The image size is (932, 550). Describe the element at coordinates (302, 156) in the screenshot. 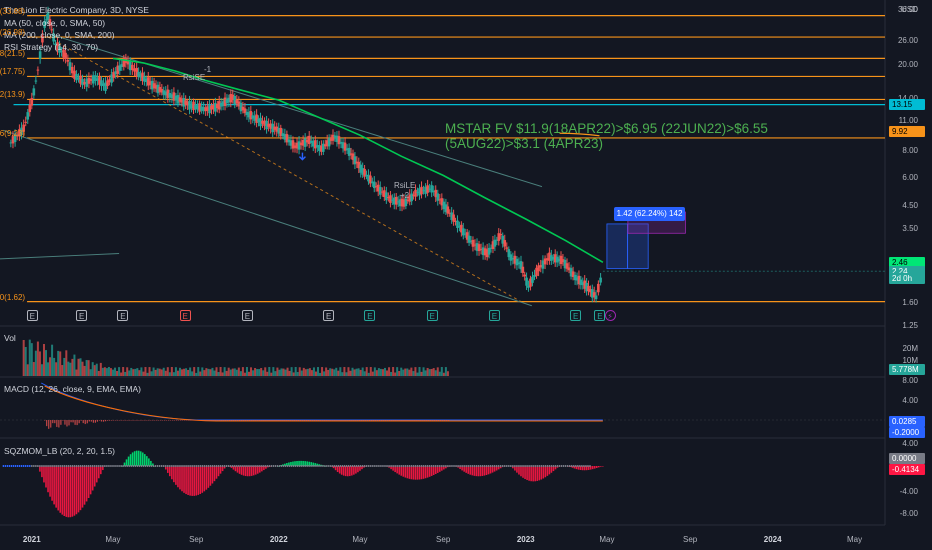

I see `rsi-long-arrow` at that location.